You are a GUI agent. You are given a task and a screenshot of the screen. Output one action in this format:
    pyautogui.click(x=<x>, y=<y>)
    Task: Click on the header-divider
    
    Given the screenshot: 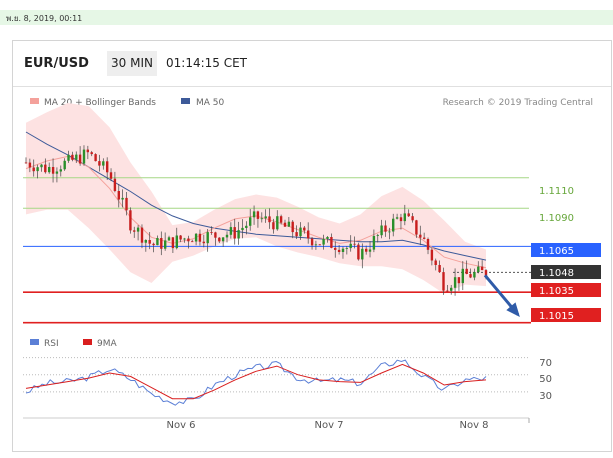 What is the action you would take?
    pyautogui.click(x=312, y=86)
    